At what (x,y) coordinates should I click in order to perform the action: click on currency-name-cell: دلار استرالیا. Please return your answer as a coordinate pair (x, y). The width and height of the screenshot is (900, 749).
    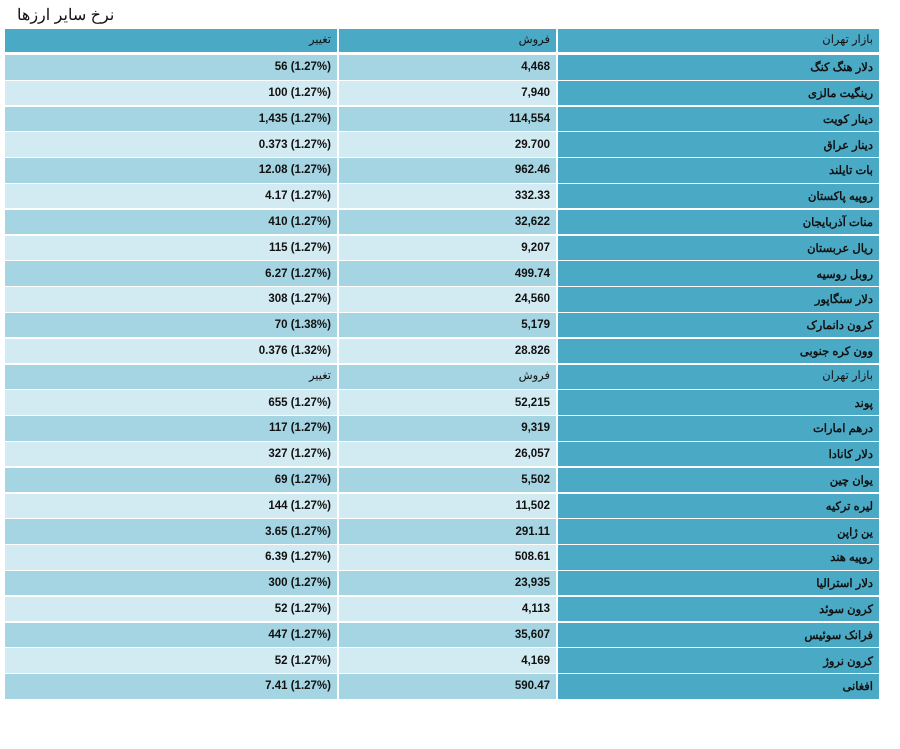
    Looking at the image, I should click on (718, 583).